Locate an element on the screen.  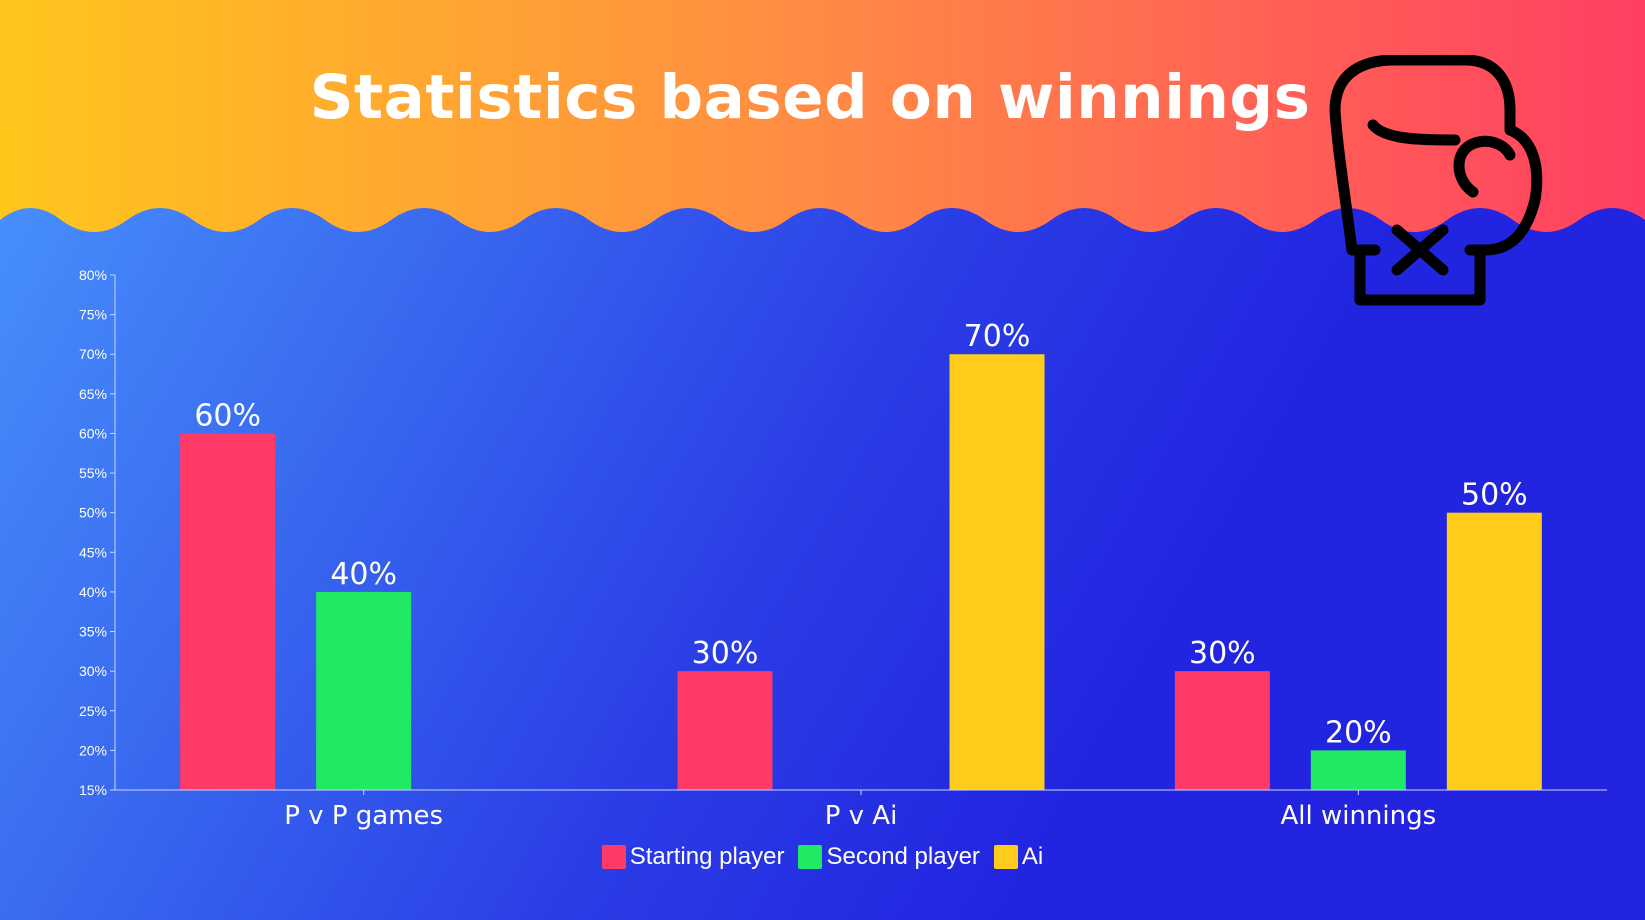
legend-item: Starting player is located at coordinates (693, 857).